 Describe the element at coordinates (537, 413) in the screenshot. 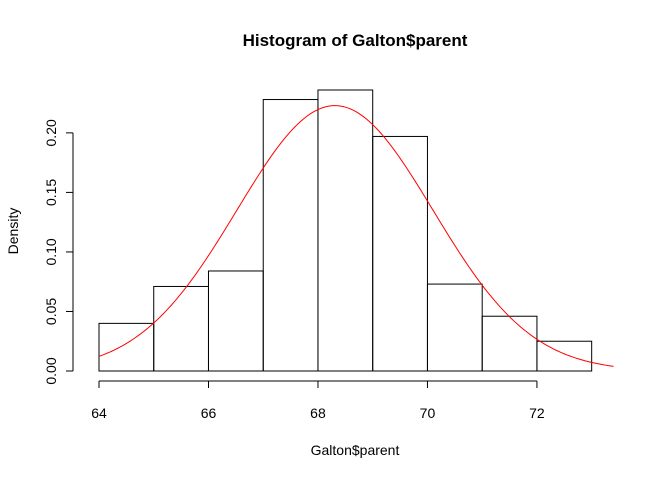

I see `x-tick-label-4: 72` at that location.